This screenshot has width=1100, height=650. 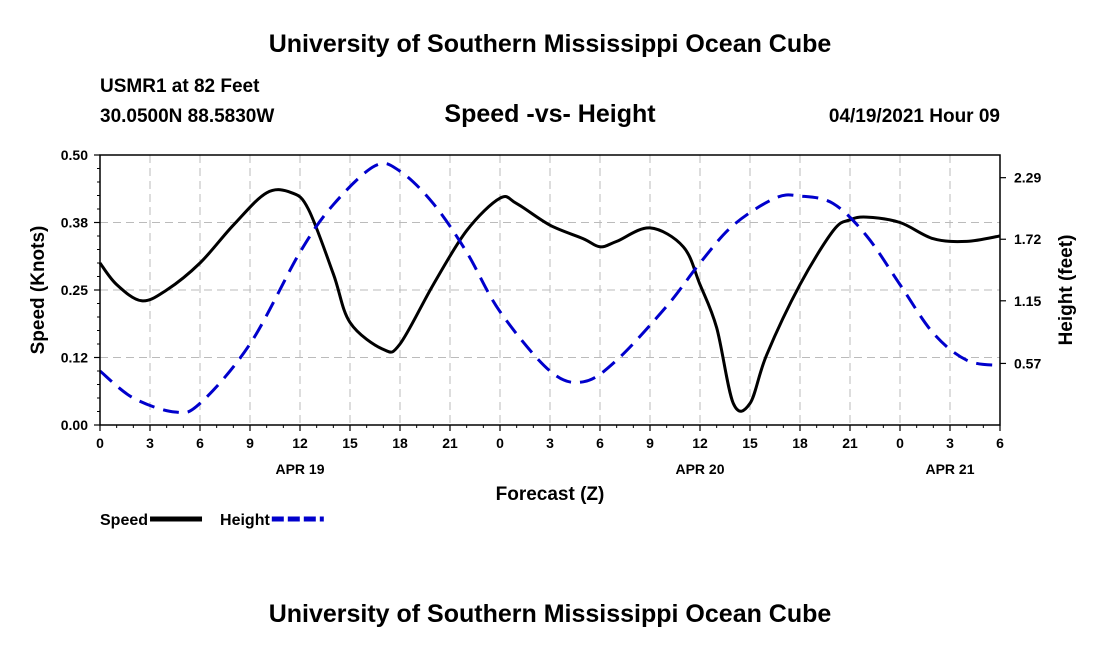 What do you see at coordinates (74, 155) in the screenshot?
I see `y-left-tick-label: 0.50` at bounding box center [74, 155].